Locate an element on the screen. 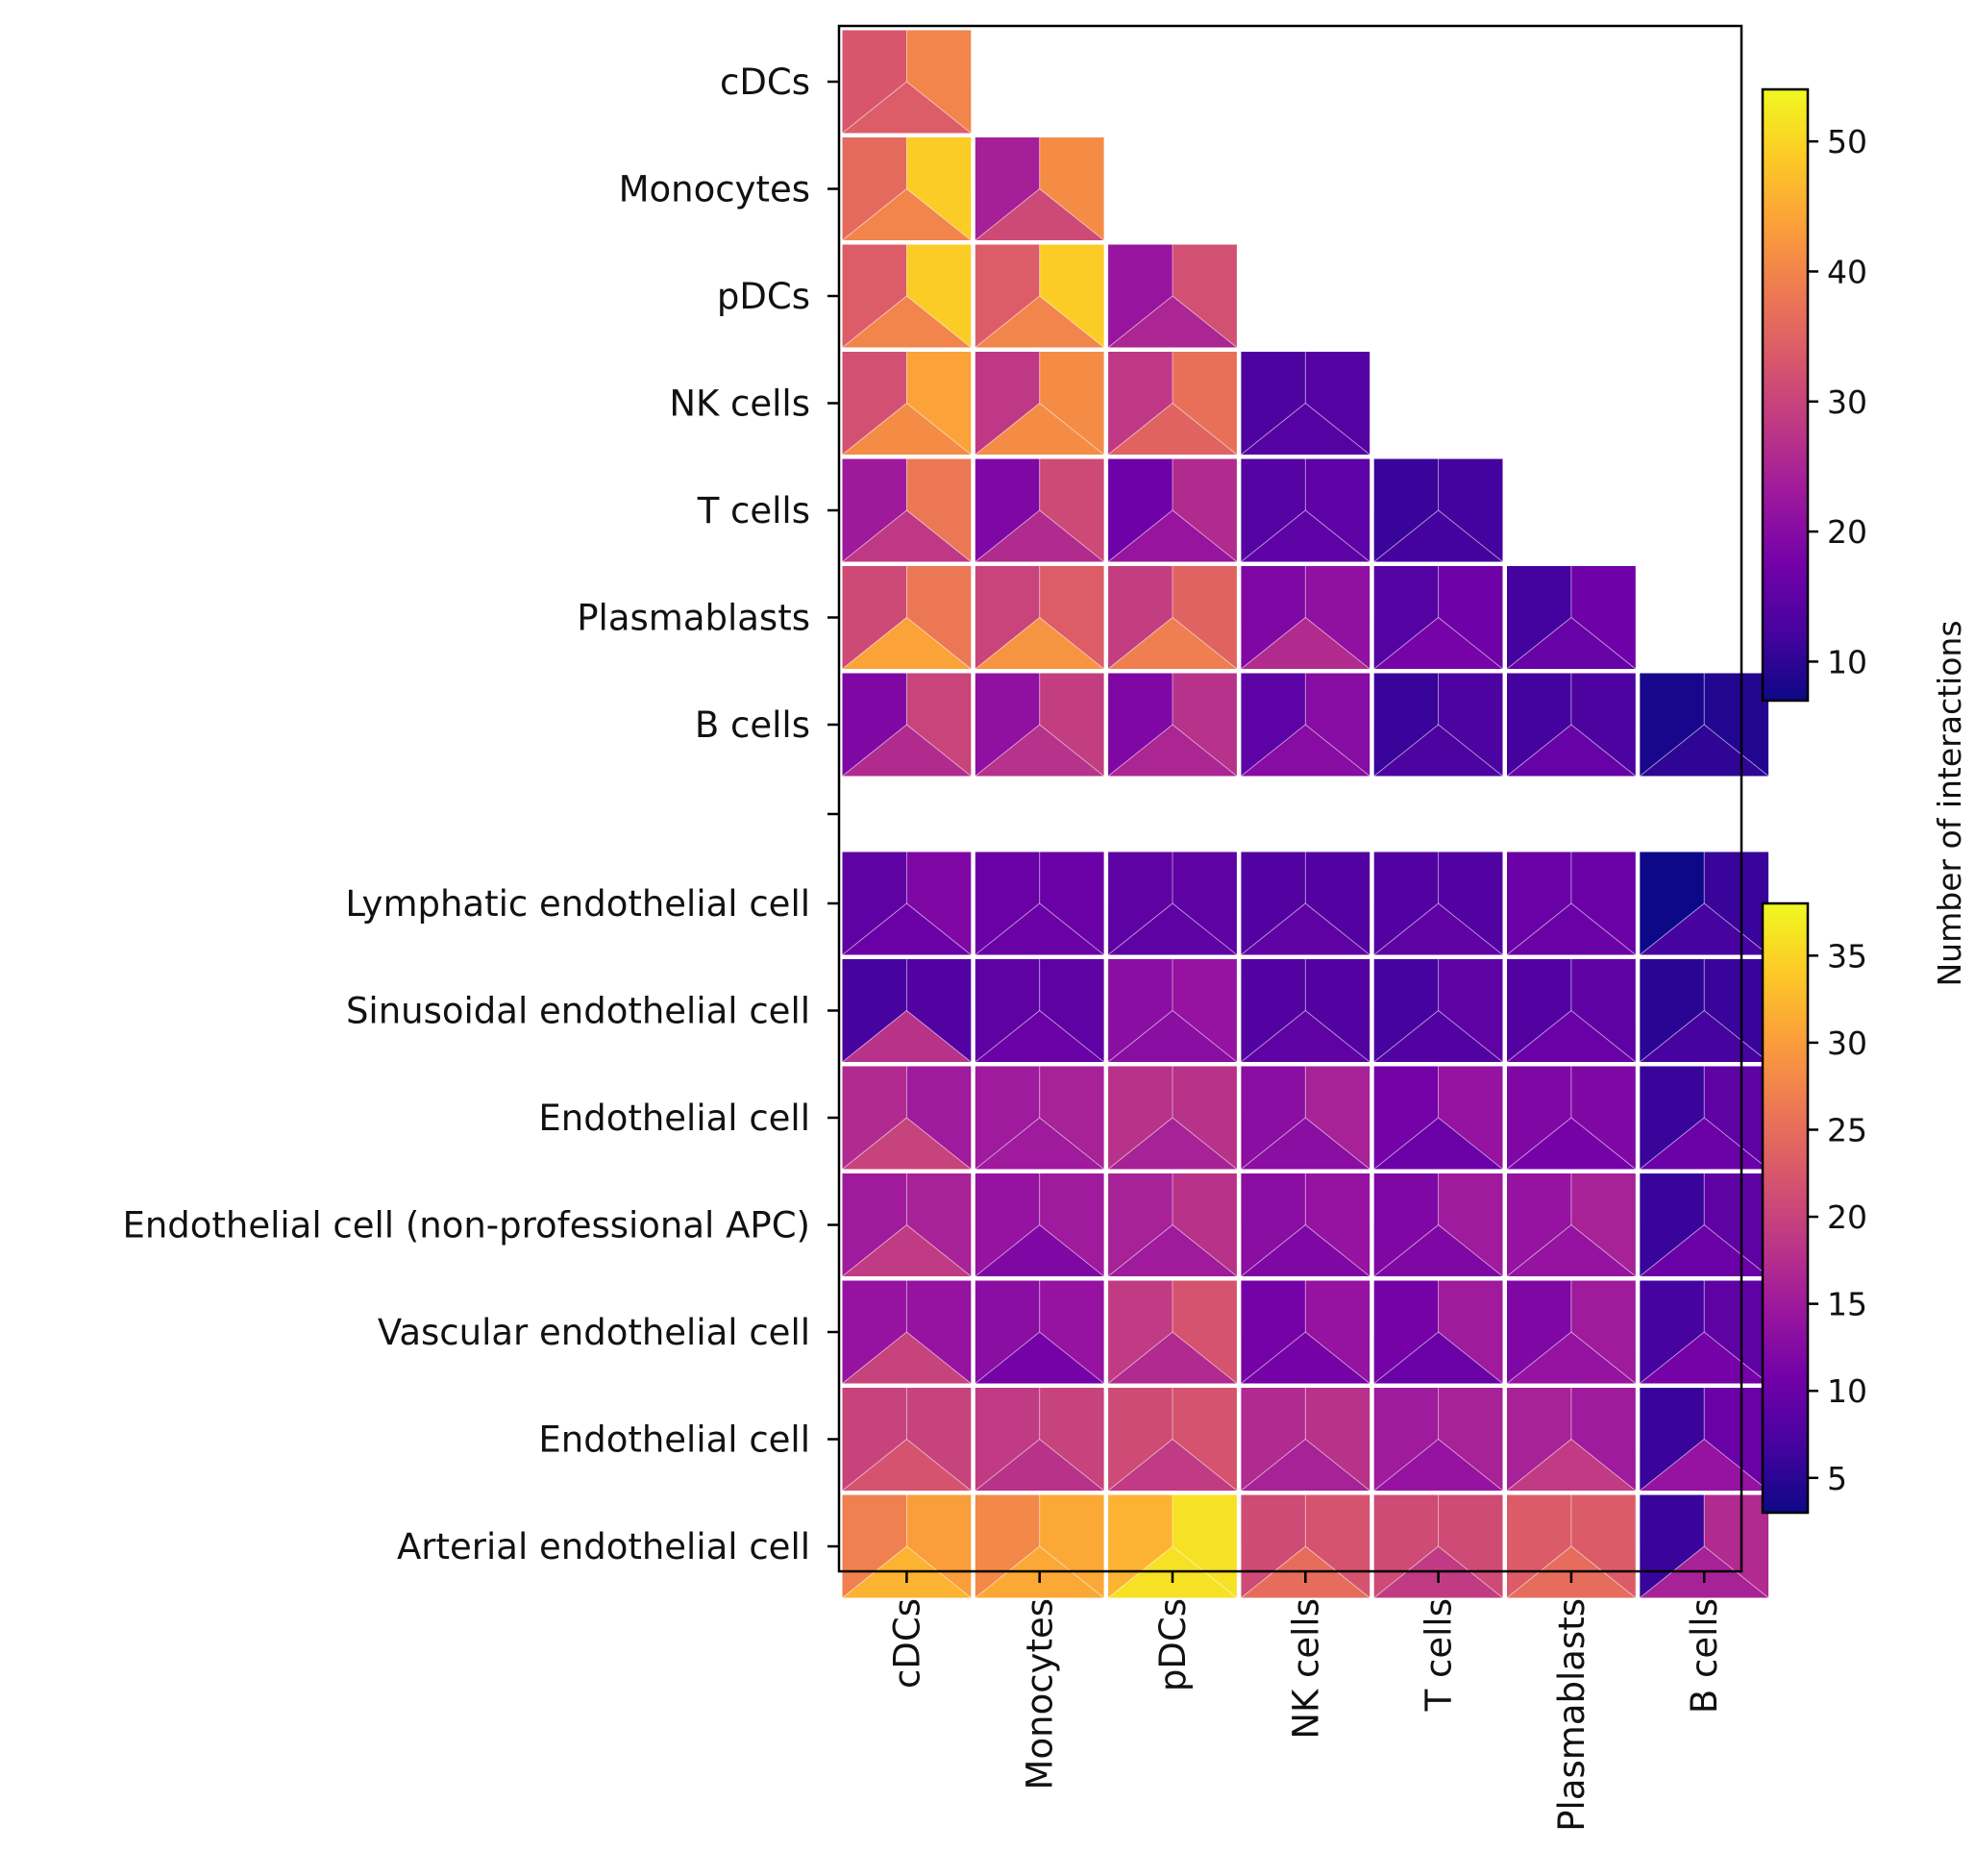 The width and height of the screenshot is (1975, 1876). cell-t-cells-nk-cells is located at coordinates (1305, 510).